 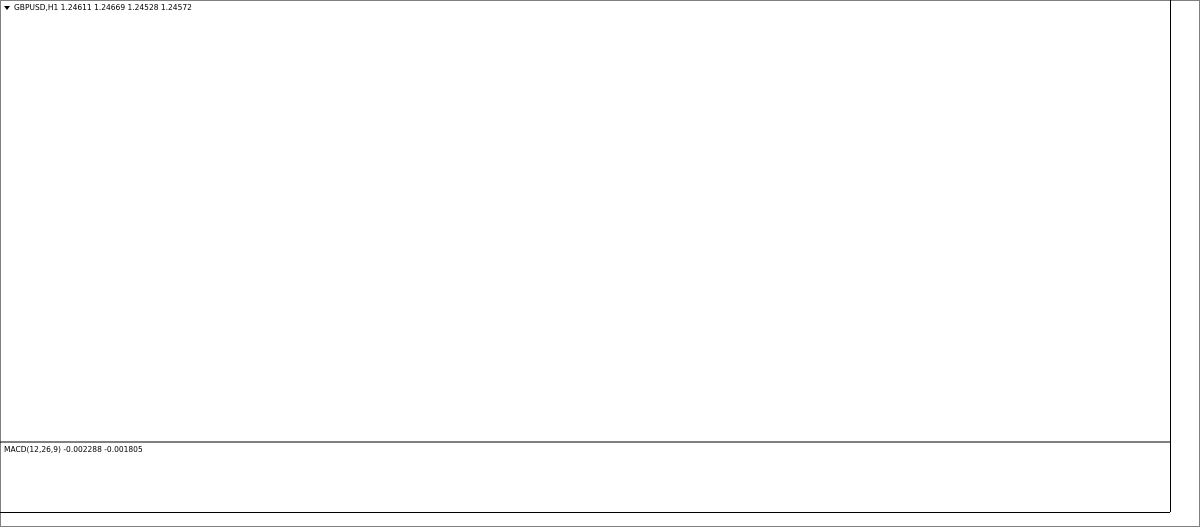 I want to click on macd-title: MACD(12,26,9) -0.002288 -0.001805, so click(x=73, y=449).